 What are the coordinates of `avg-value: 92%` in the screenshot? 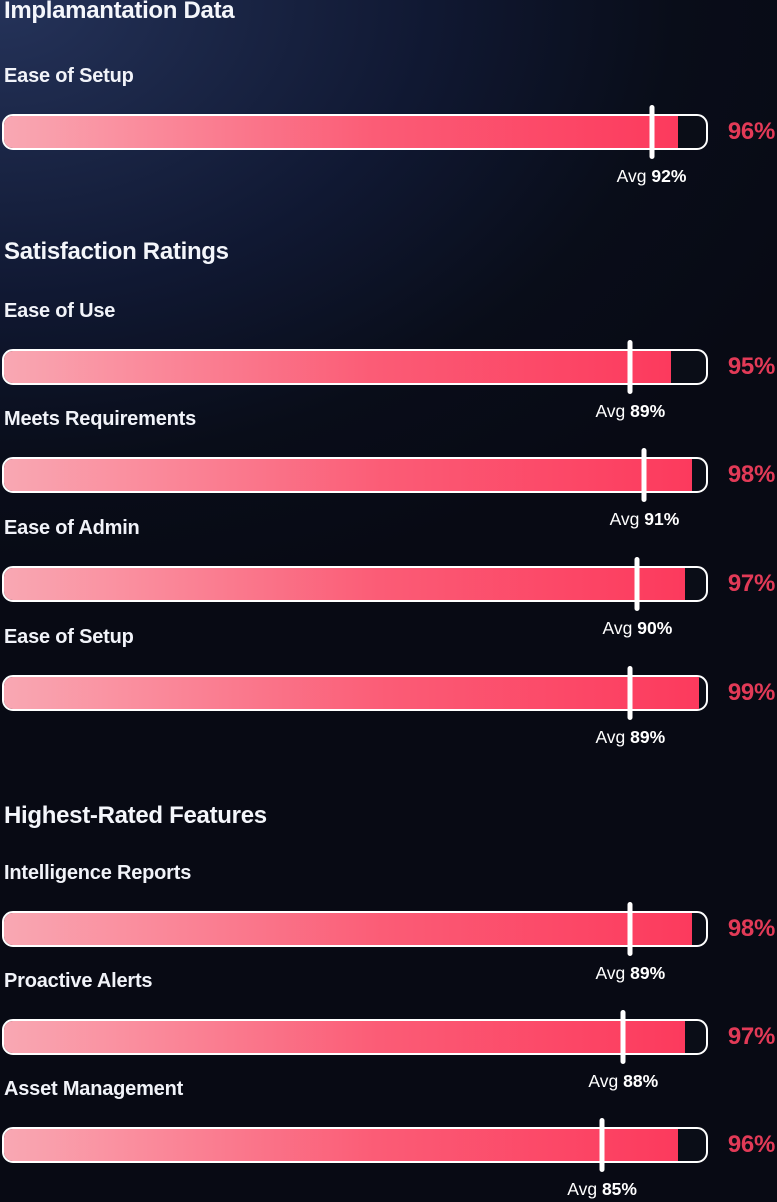 It's located at (669, 176).